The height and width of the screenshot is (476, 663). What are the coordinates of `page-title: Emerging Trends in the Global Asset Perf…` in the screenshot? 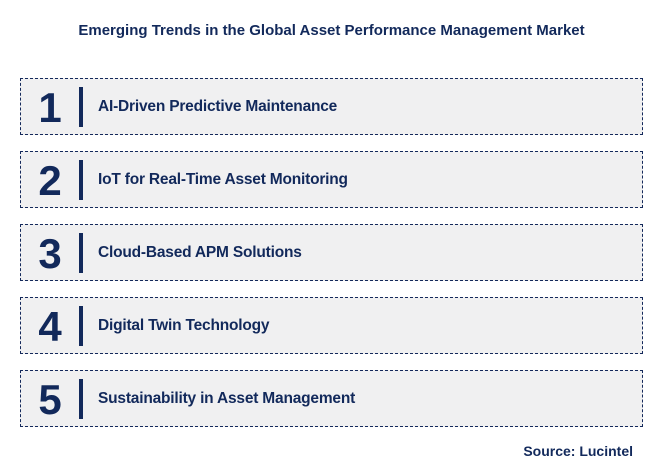 It's located at (331, 30).